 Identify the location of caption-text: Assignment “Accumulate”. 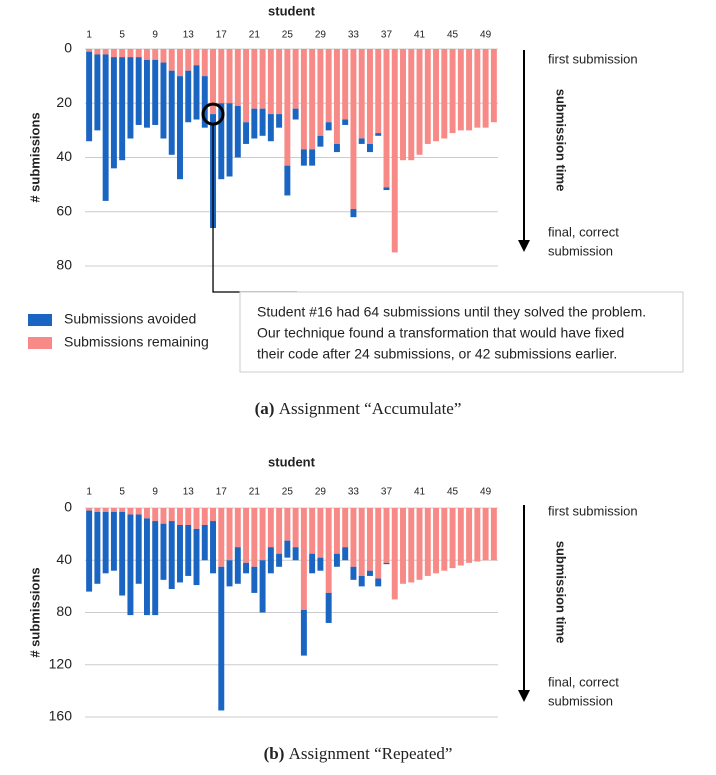
(370, 408).